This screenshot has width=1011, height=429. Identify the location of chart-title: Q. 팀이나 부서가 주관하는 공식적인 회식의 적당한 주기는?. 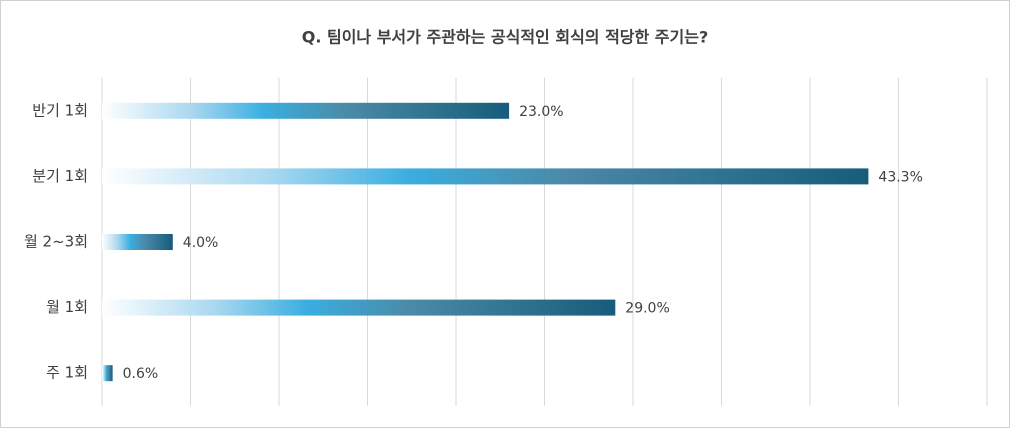
(505, 37).